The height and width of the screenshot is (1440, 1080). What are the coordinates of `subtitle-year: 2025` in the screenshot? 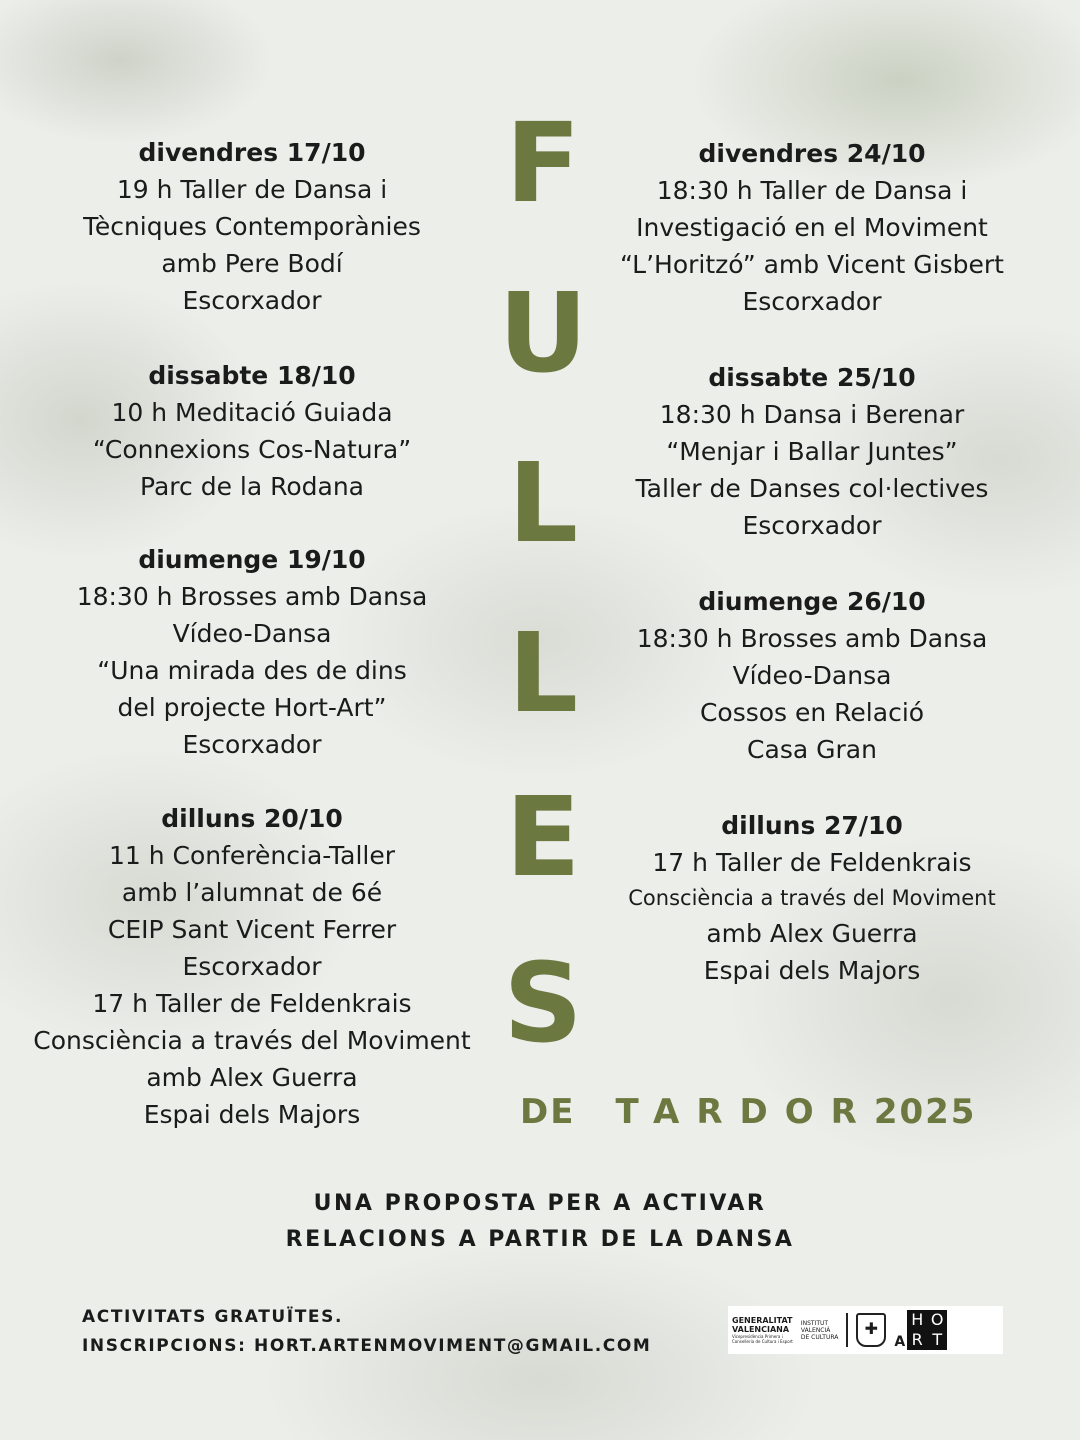 It's located at (925, 1112).